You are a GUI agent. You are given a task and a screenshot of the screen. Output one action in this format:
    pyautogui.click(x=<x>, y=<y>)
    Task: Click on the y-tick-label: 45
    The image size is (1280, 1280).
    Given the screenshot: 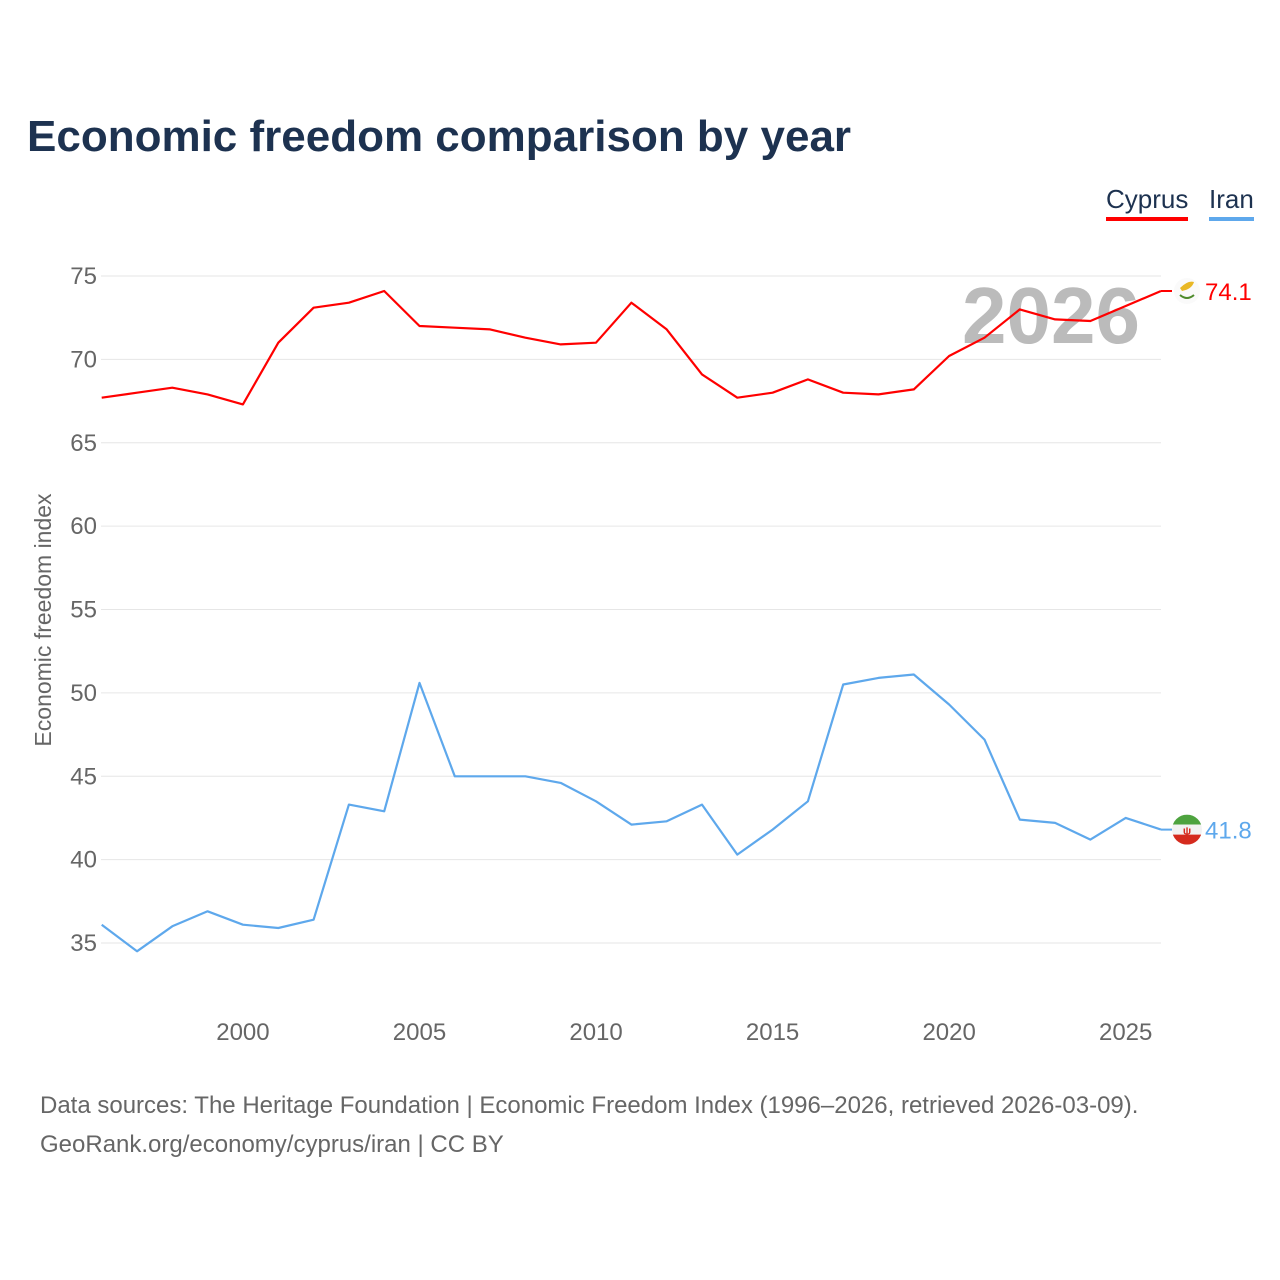 What is the action you would take?
    pyautogui.click(x=83, y=776)
    